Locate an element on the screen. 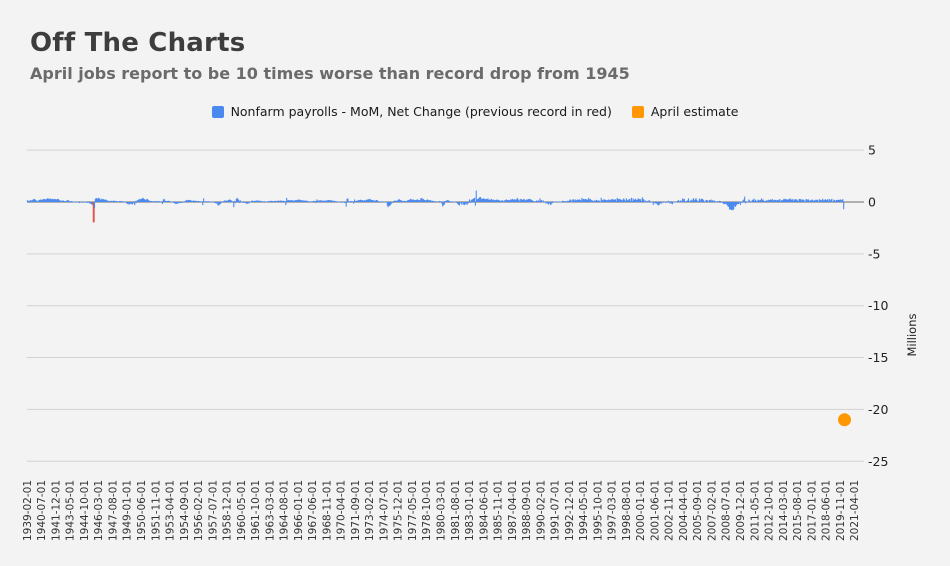 The image size is (950, 566). estimate-legend-label: April estimate is located at coordinates (695, 111).